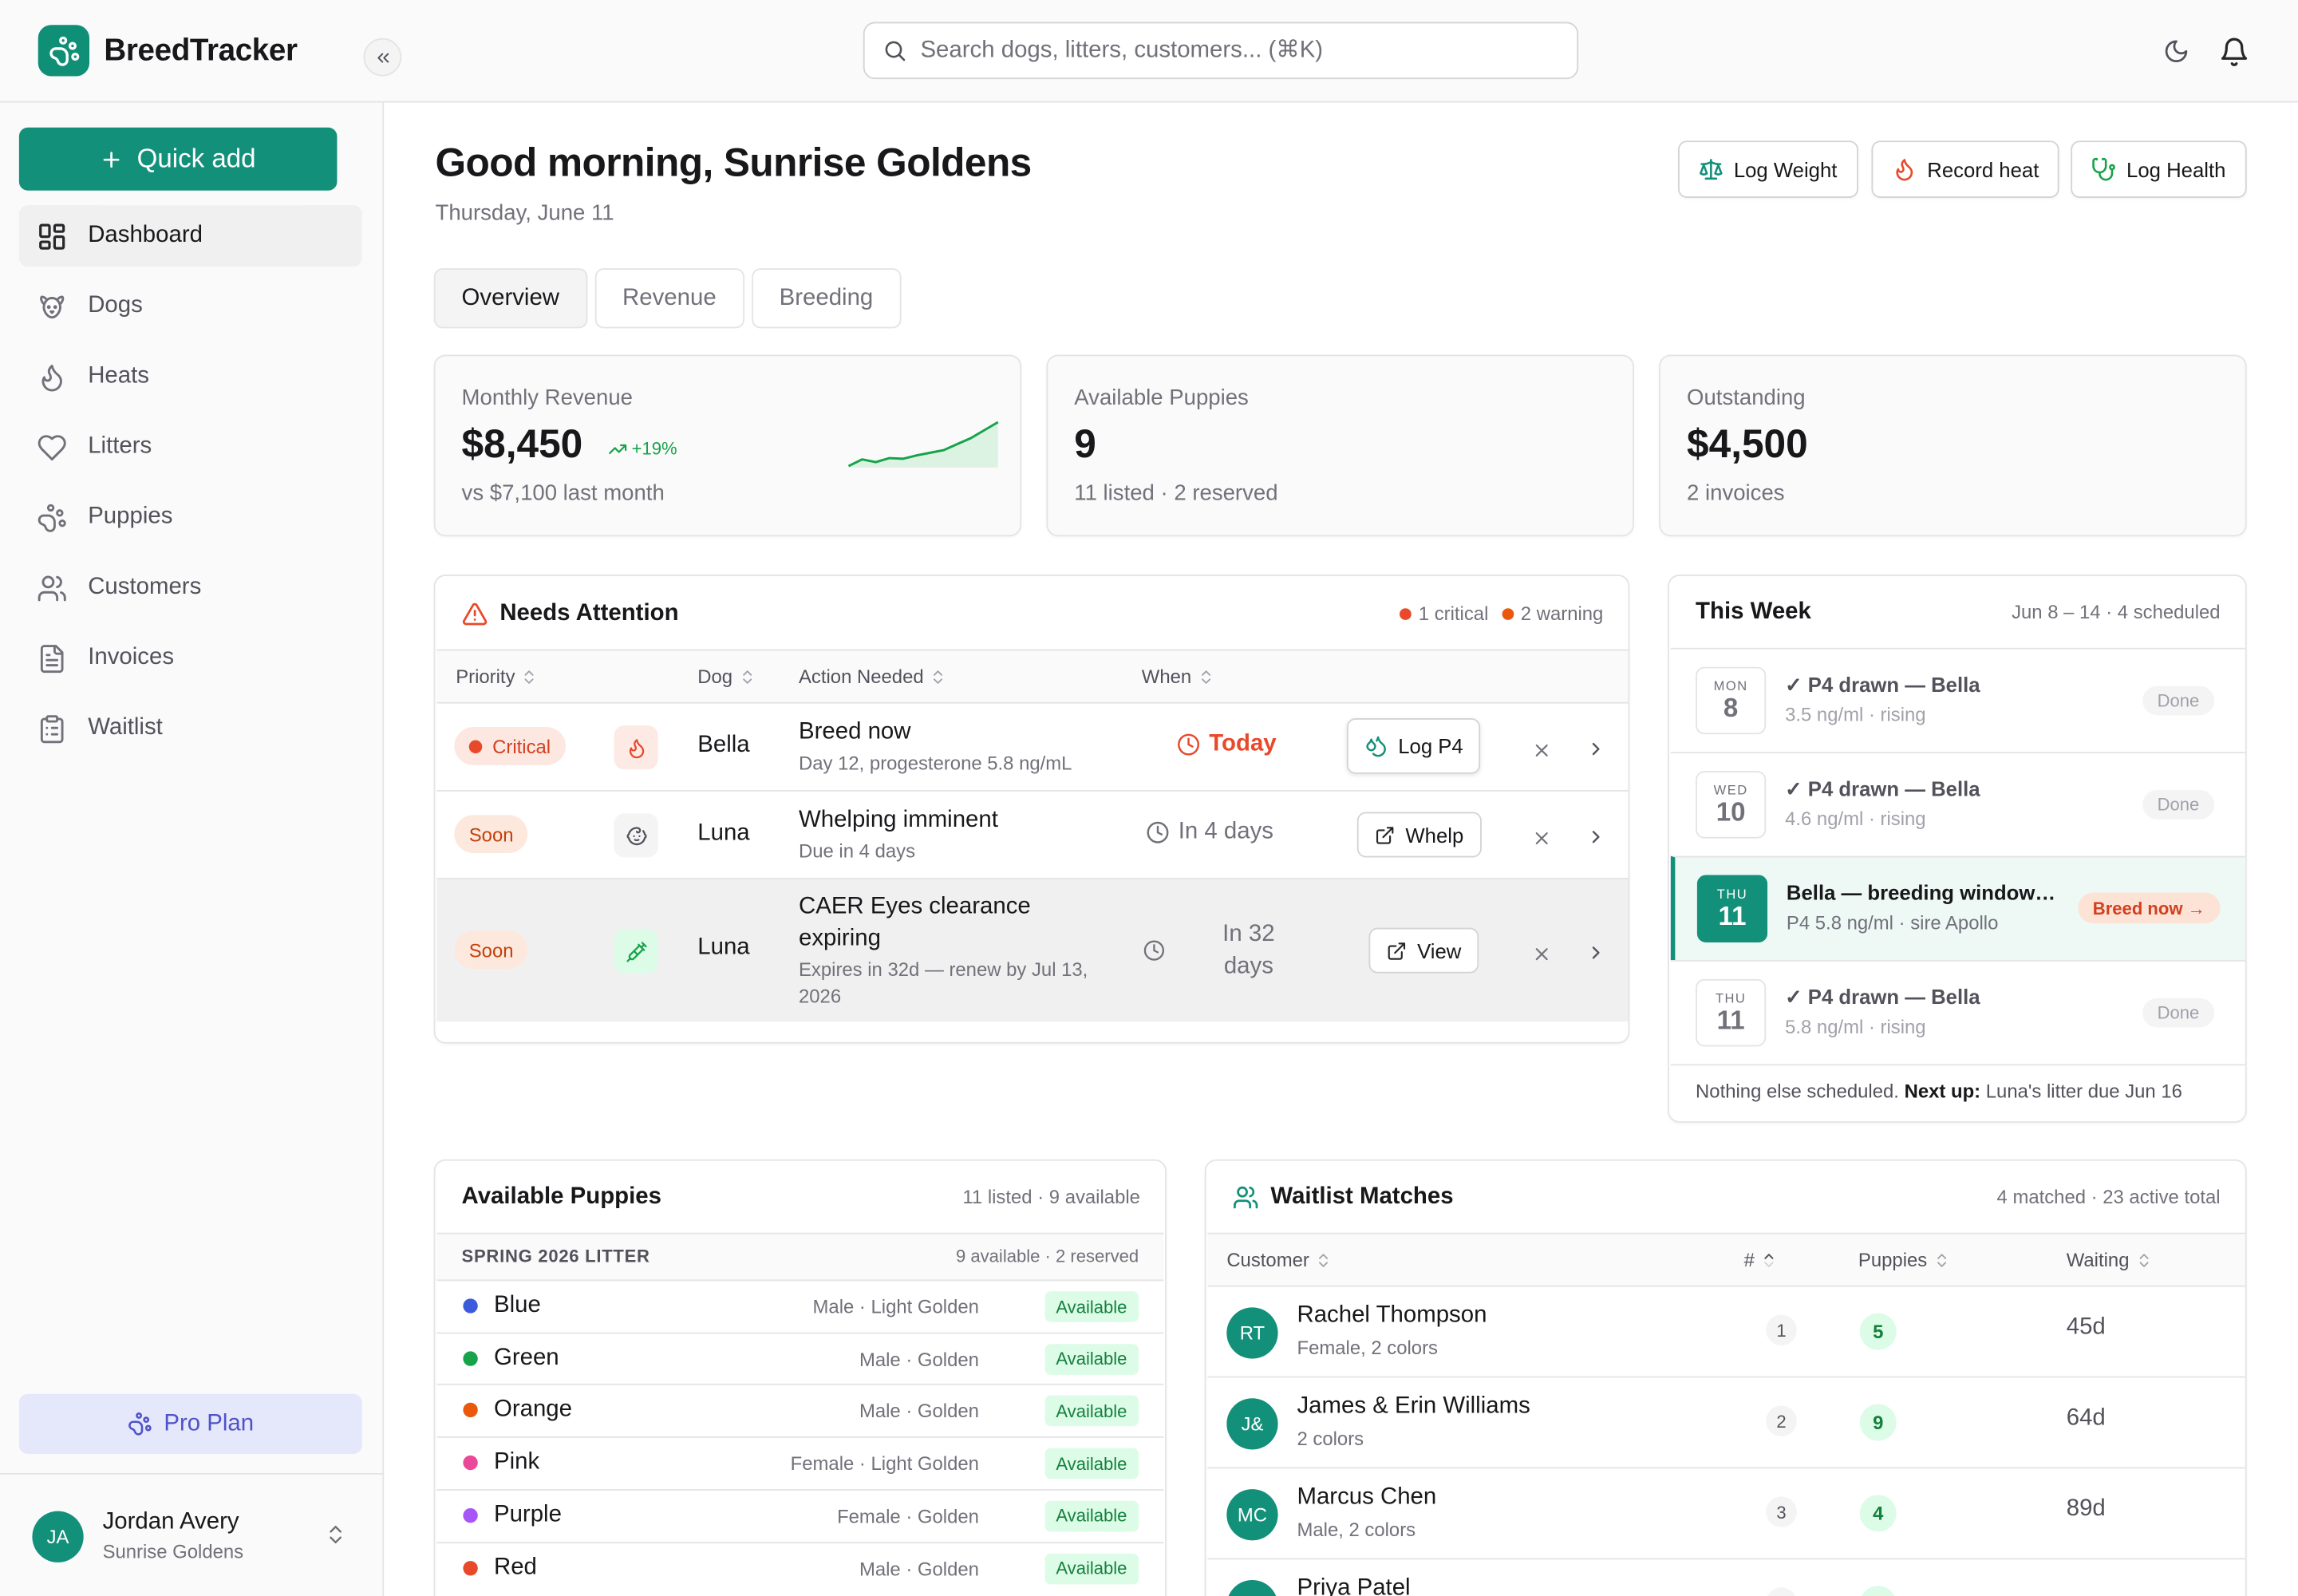 The height and width of the screenshot is (1596, 2298). I want to click on chevrons-up-down-icon, so click(335, 1534).